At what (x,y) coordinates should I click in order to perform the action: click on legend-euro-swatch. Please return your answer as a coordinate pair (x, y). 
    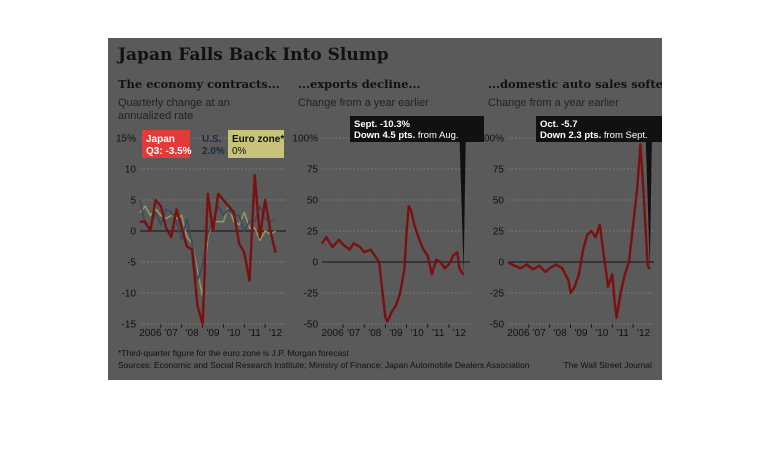
    Looking at the image, I should click on (256, 144).